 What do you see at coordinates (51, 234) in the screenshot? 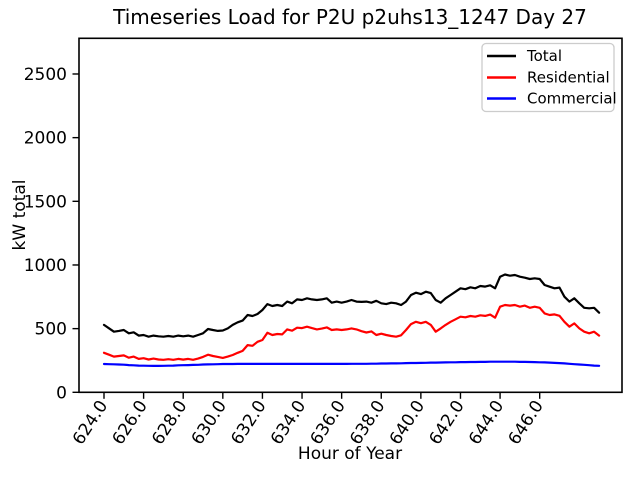
I see `y-axis-ticks: 0 500 1000 1500 2000 2500` at bounding box center [51, 234].